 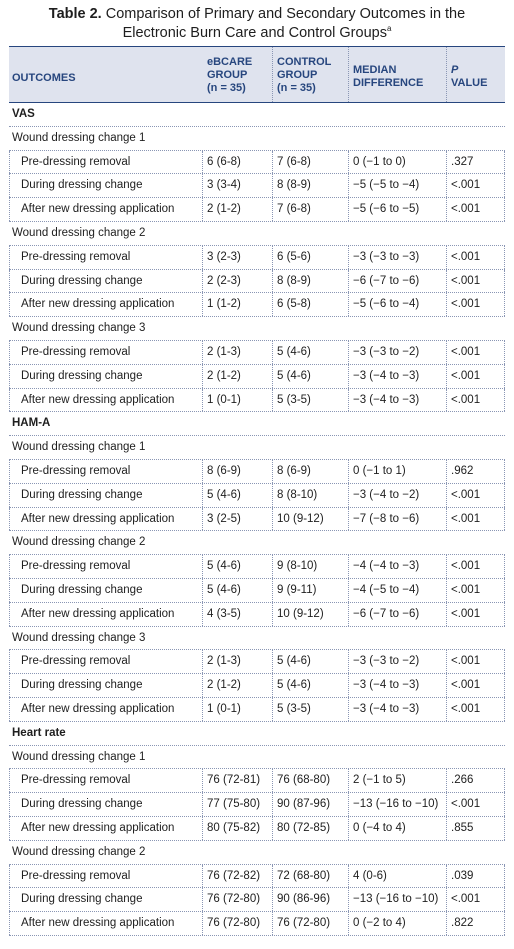 What do you see at coordinates (476, 471) in the screenshot?
I see `p-value: .962` at bounding box center [476, 471].